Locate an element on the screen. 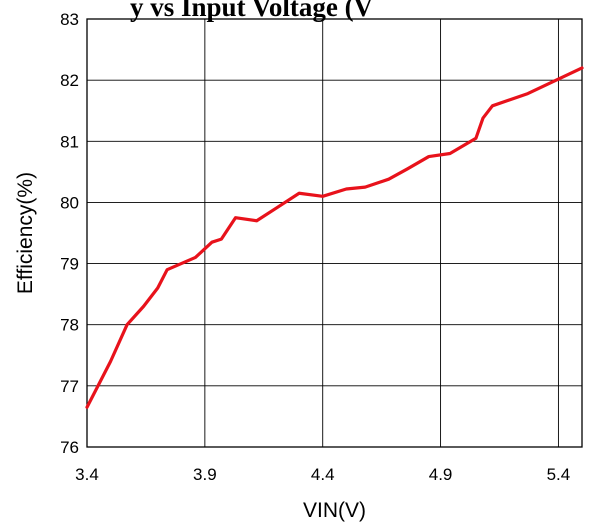 The width and height of the screenshot is (594, 528). y-tick-label: 77 is located at coordinates (69, 386).